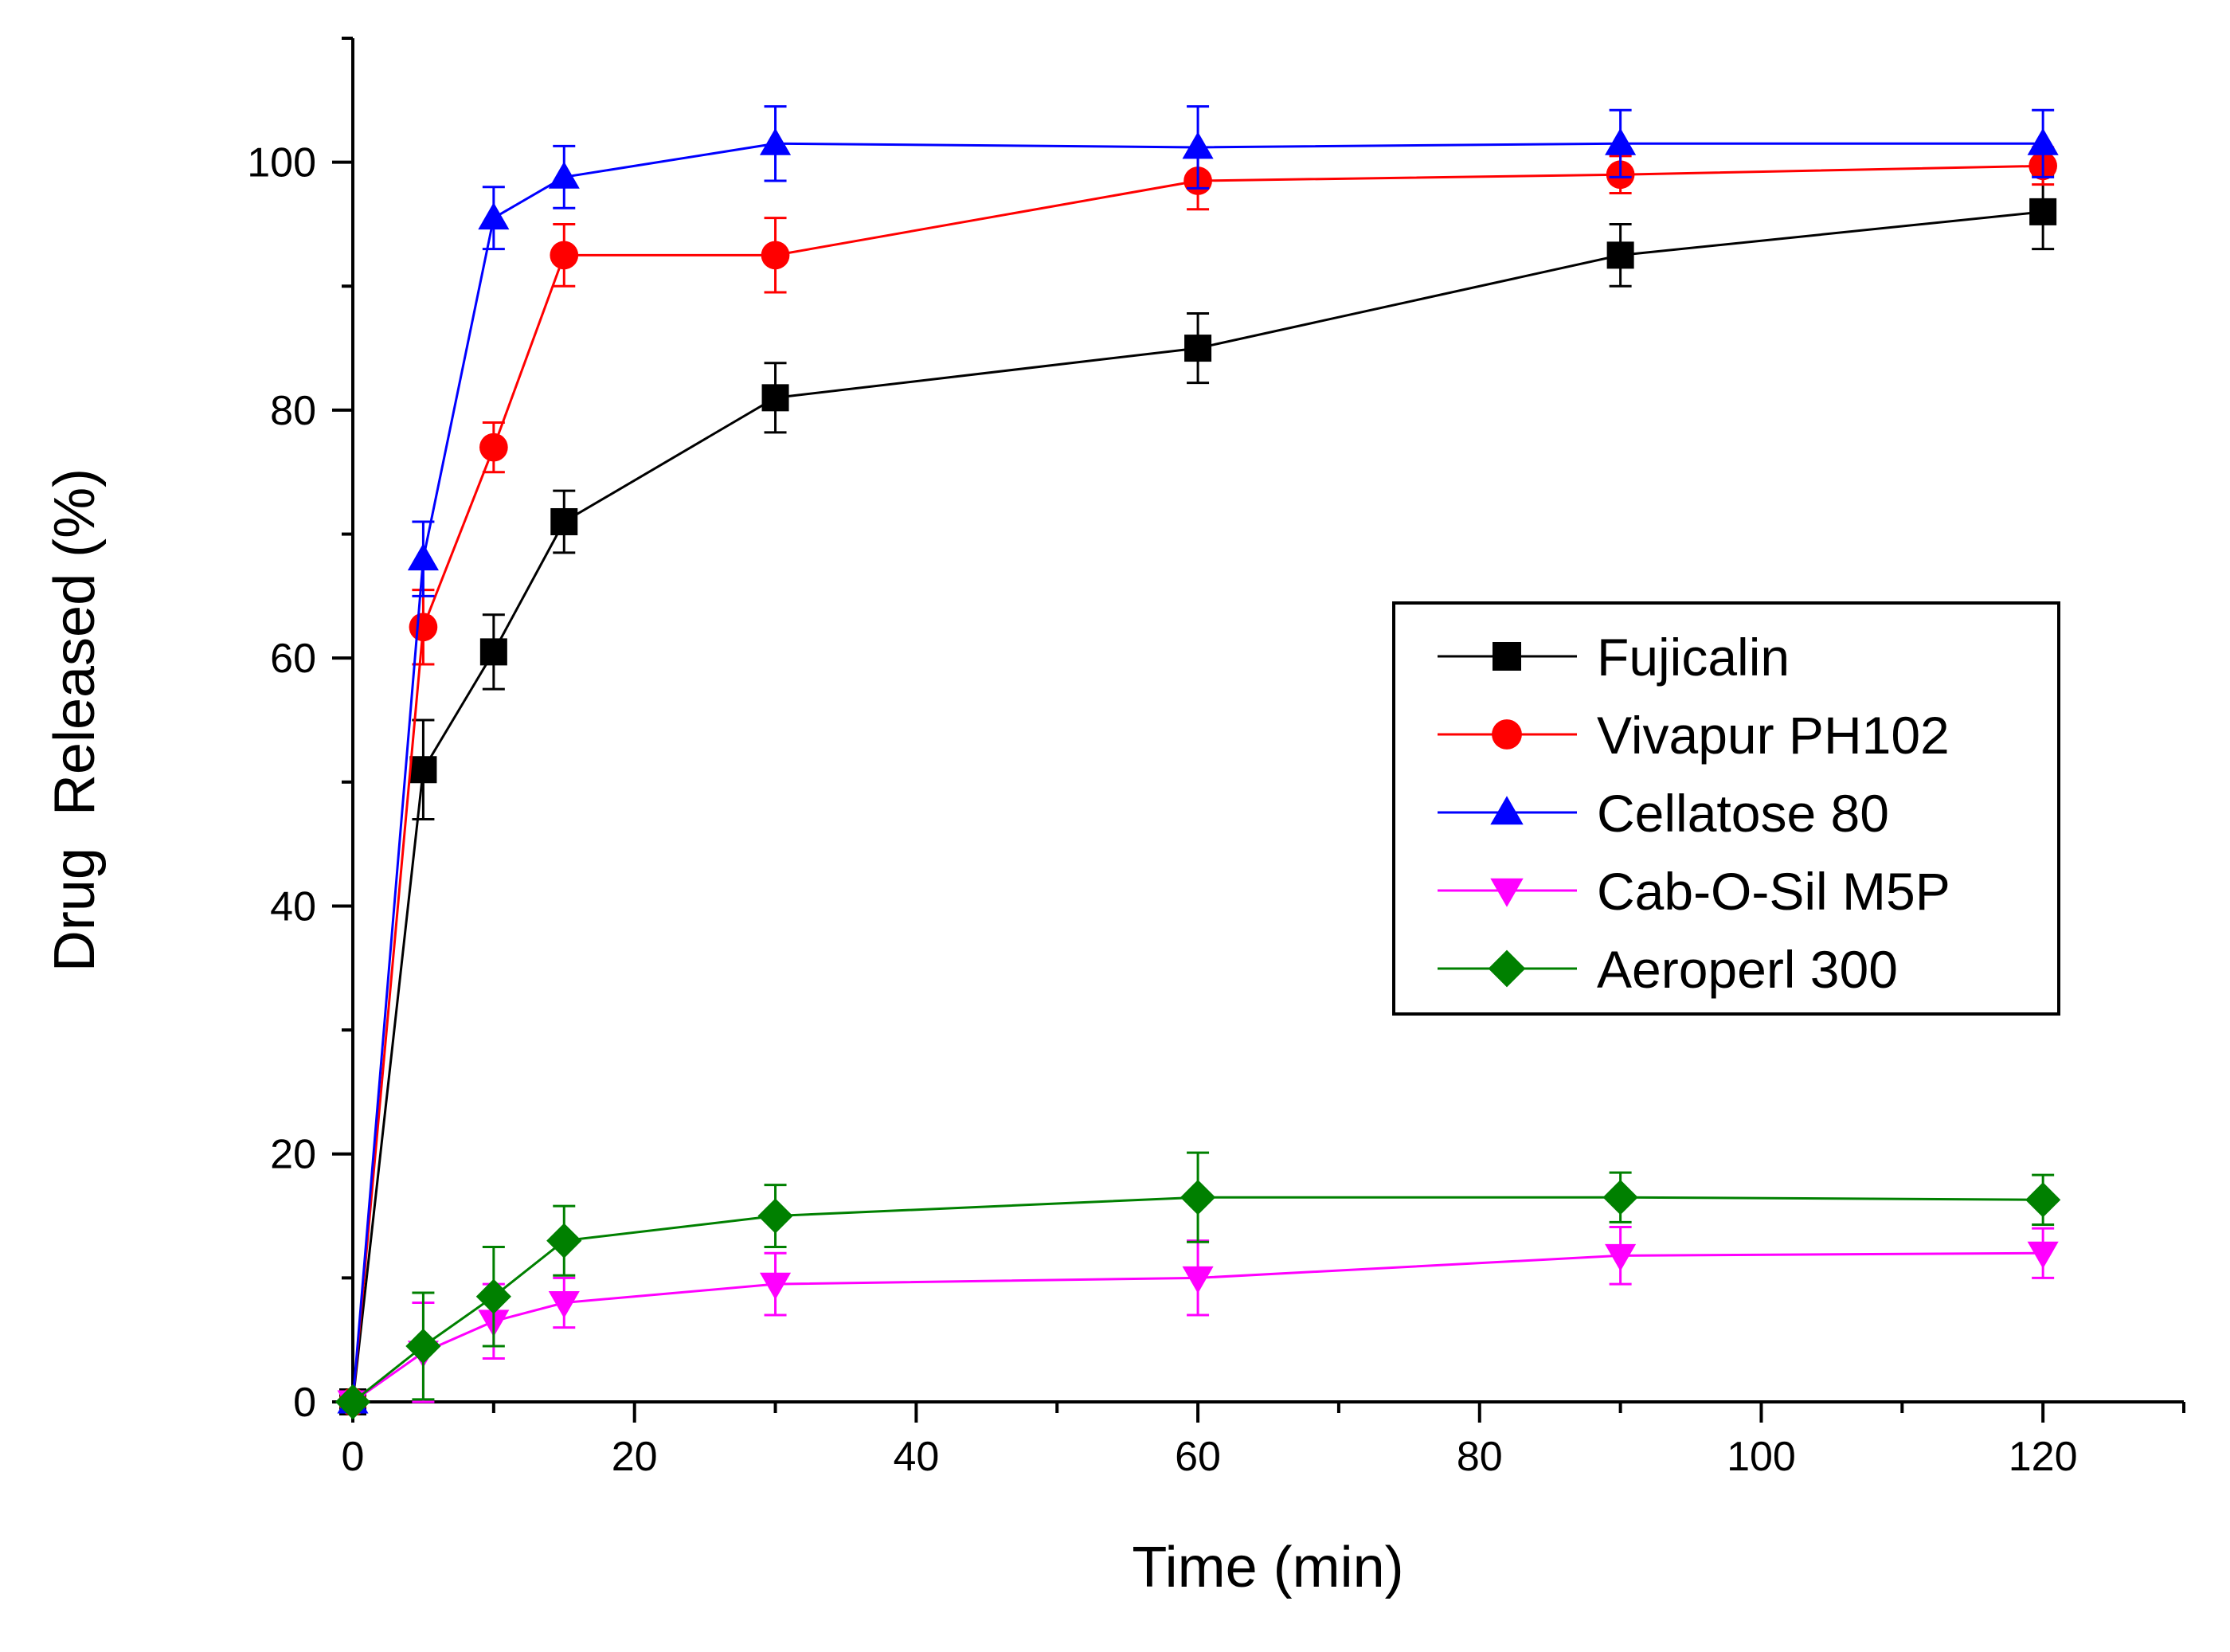 The width and height of the screenshot is (2230, 1652). I want to click on legend-label: Cab-O-Sil M5P, so click(1773, 891).